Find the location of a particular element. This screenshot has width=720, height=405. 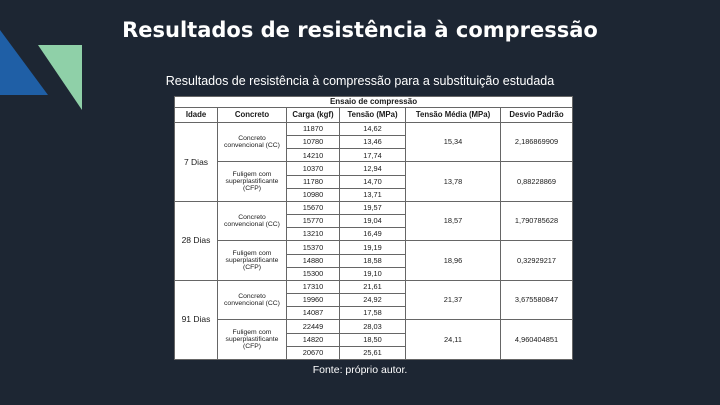

stress-cell: 17,74 is located at coordinates (372, 155).